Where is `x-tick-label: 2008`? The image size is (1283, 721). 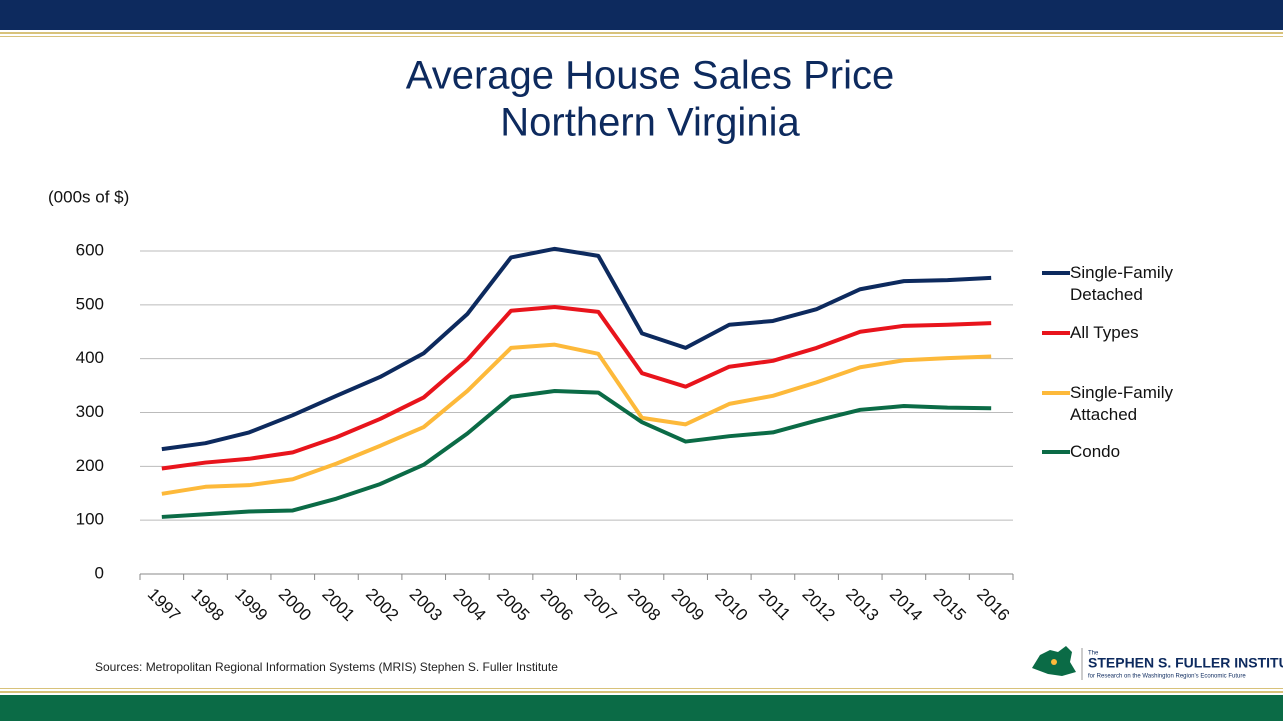 x-tick-label: 2008 is located at coordinates (644, 605).